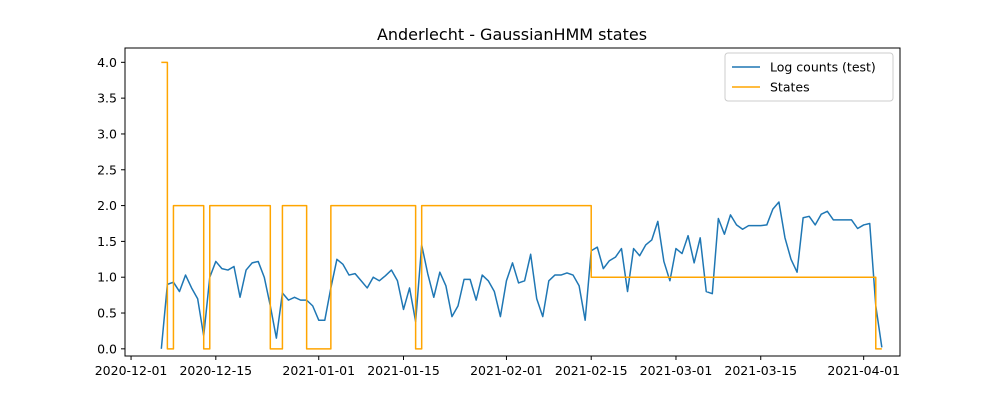 The width and height of the screenshot is (1000, 400). Describe the element at coordinates (403, 370) in the screenshot. I see `x-tick-label: 2021-01-15` at that location.